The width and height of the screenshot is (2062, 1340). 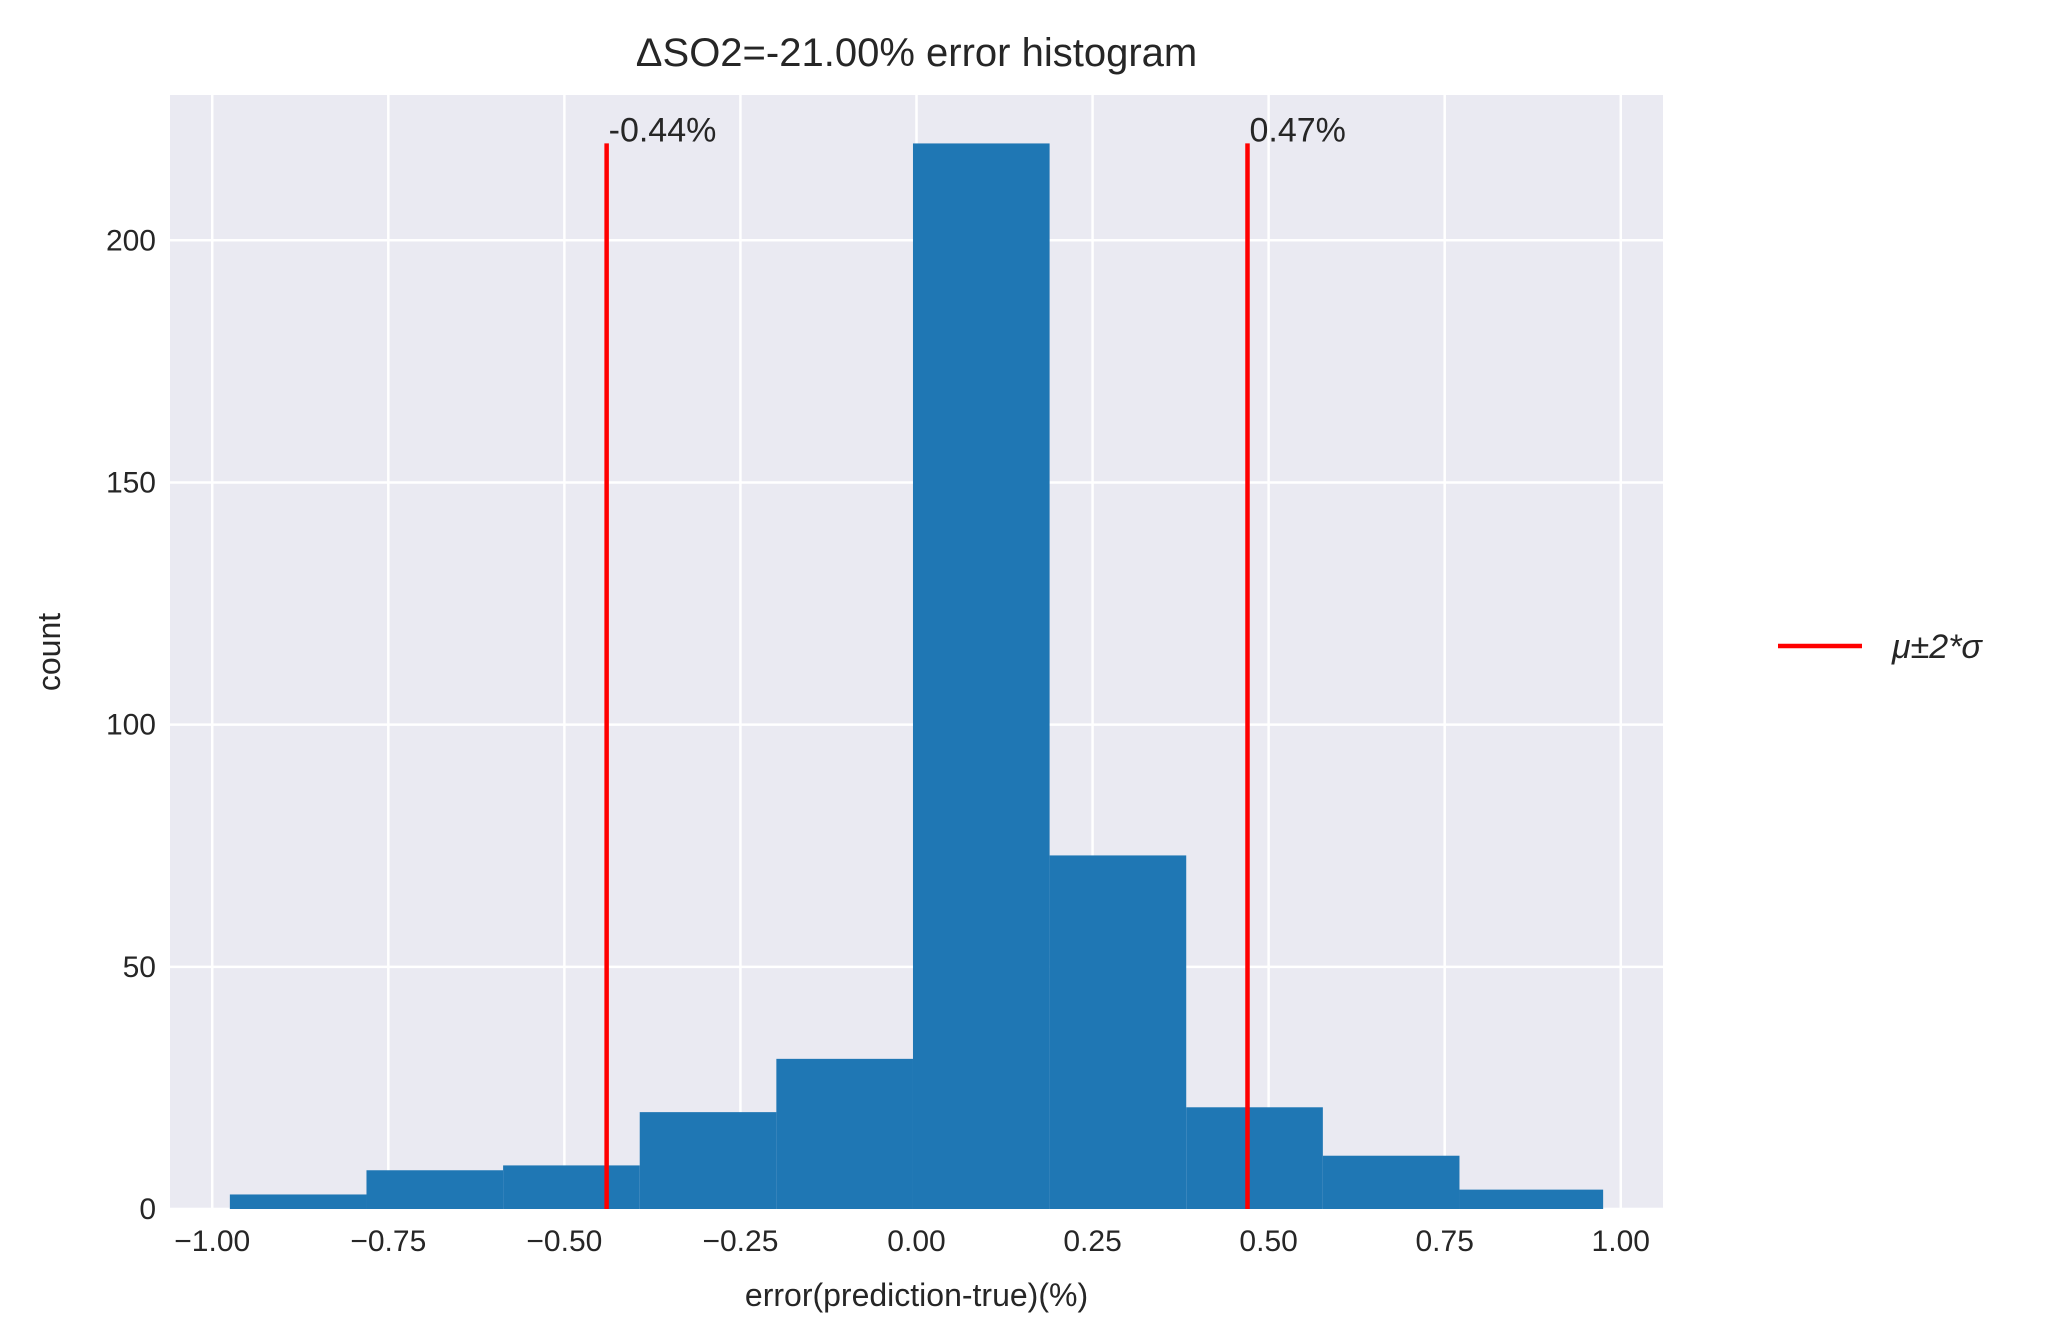 I want to click on chart-title: ΔSO2=-21.00% error histogram, so click(x=916, y=53).